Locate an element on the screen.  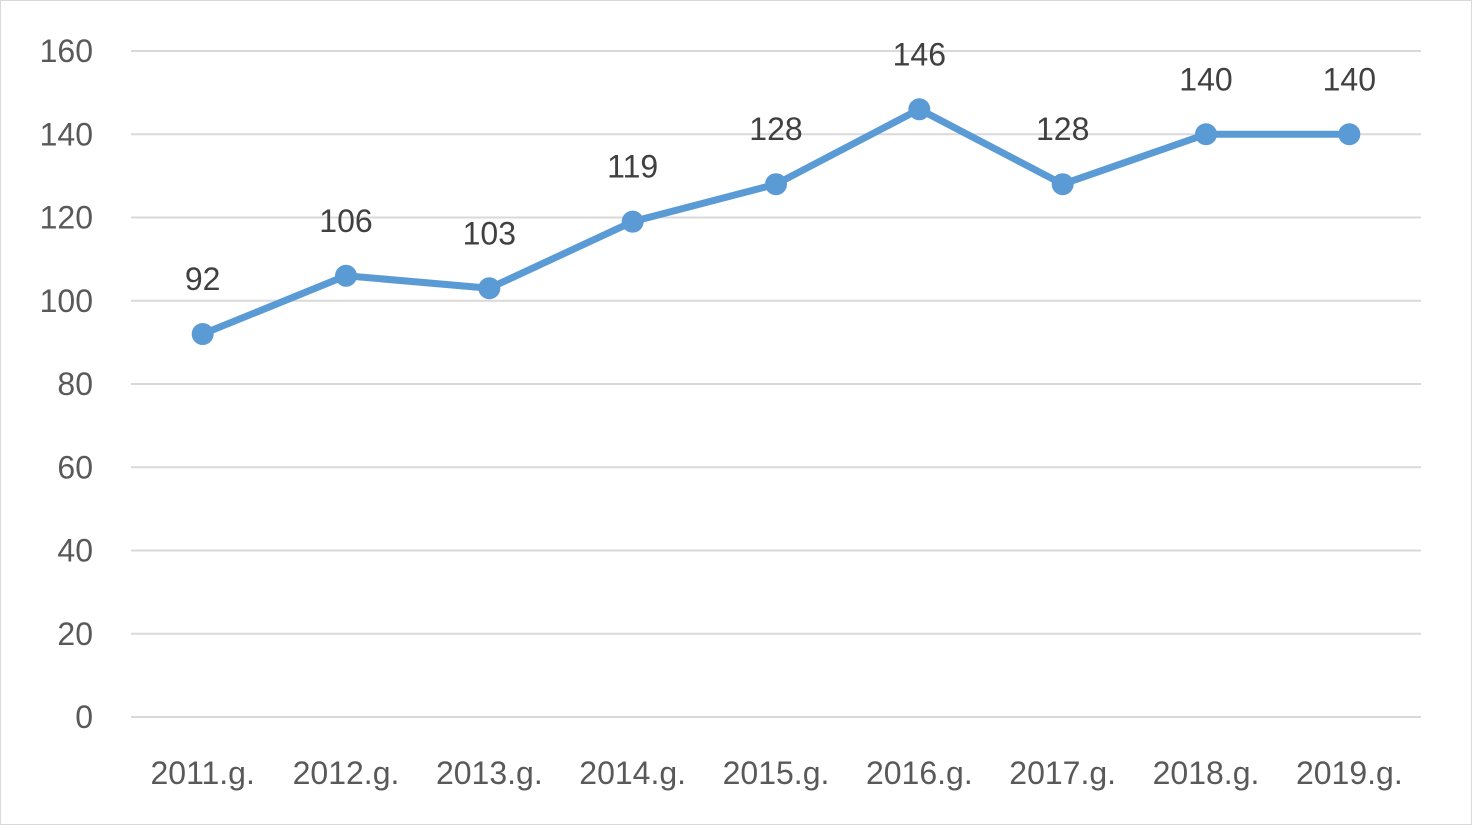
x-tick-label: 2014.g. is located at coordinates (632, 773).